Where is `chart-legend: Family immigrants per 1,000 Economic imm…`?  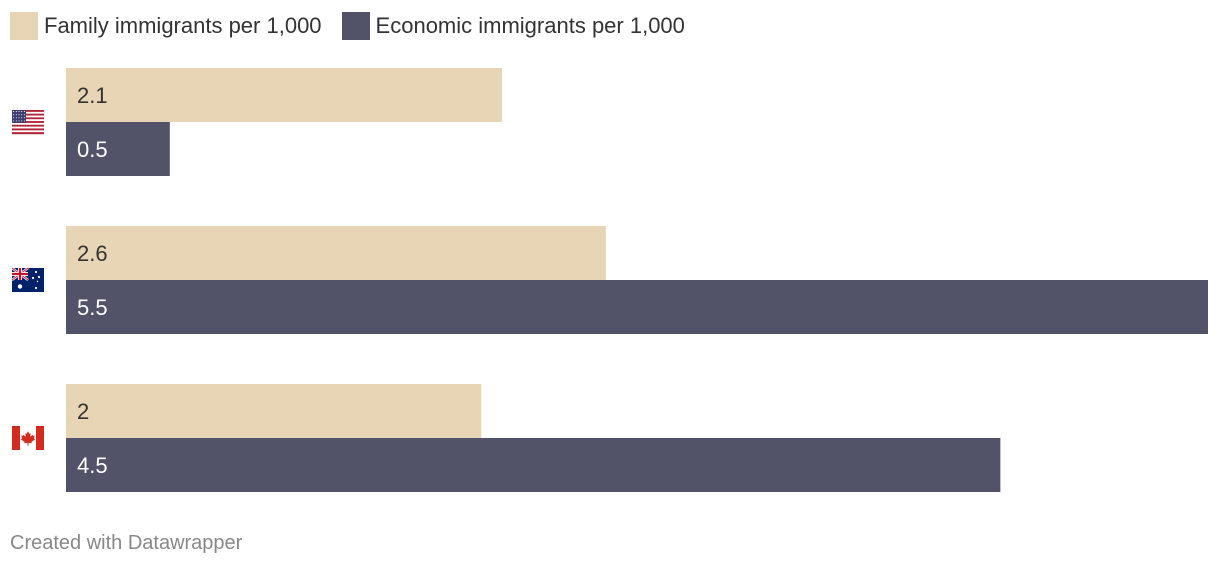
chart-legend: Family immigrants per 1,000 Economic imm… is located at coordinates (357, 26).